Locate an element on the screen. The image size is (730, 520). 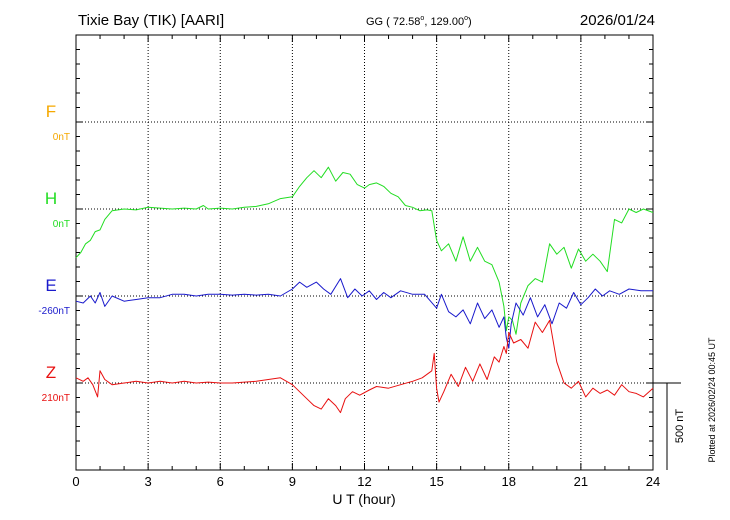
coordinates-prefix: GG ( 72.58 is located at coordinates (393, 22).